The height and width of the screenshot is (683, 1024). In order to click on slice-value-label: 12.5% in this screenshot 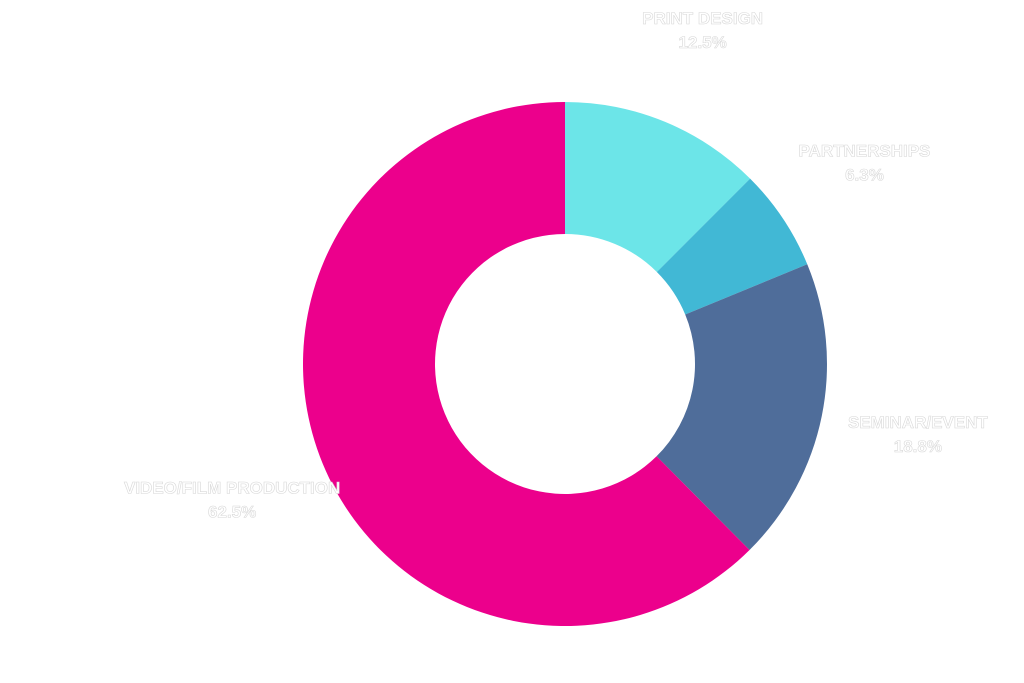, I will do `click(703, 42)`.